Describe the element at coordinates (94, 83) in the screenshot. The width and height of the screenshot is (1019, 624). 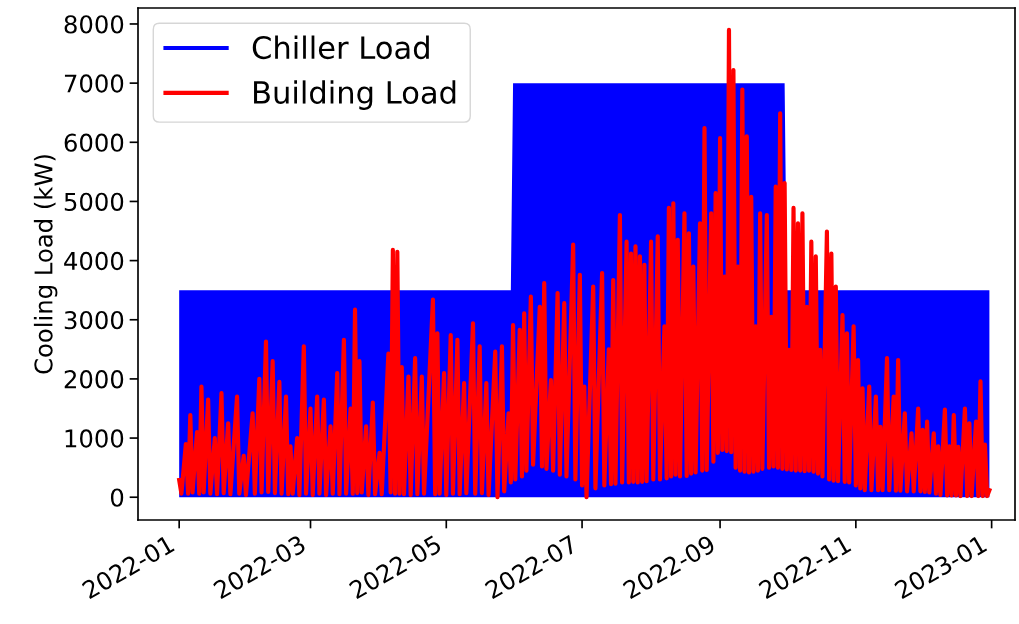
I see `y-tick-label: 7000` at that location.